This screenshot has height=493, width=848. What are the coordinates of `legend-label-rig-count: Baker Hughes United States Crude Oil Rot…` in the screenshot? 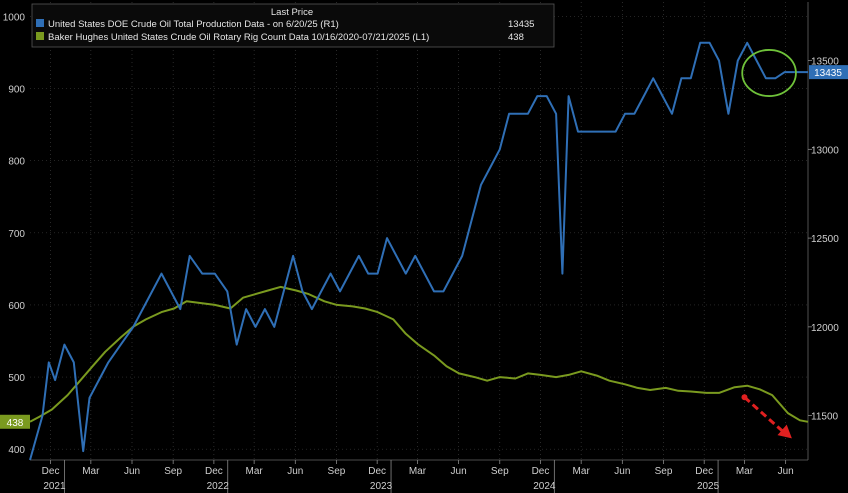 It's located at (238, 37).